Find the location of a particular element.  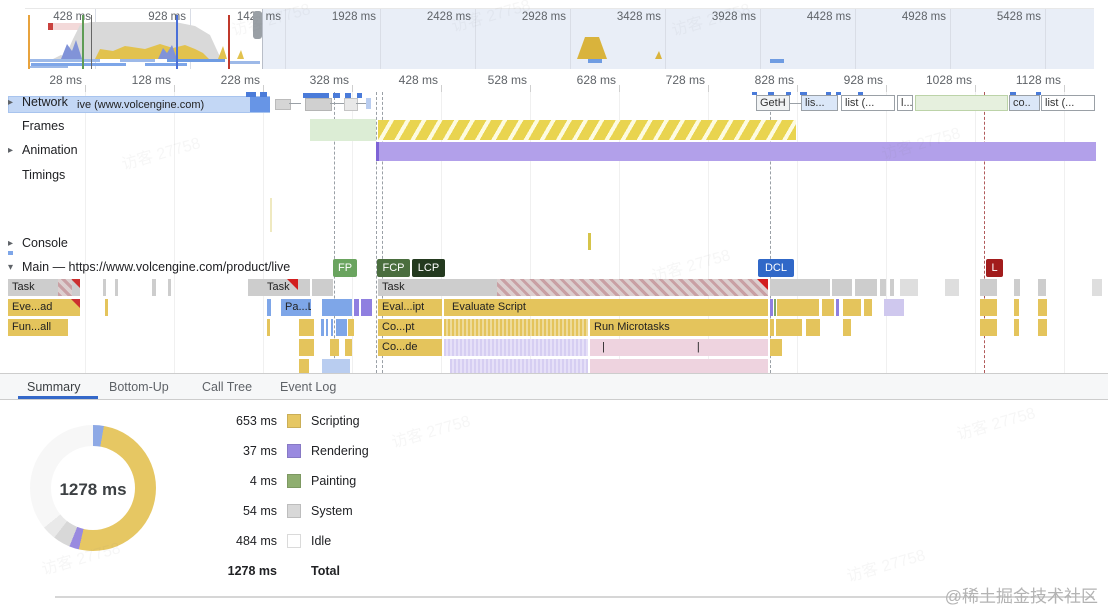

ruler-tick: 628 ms is located at coordinates (596, 80).